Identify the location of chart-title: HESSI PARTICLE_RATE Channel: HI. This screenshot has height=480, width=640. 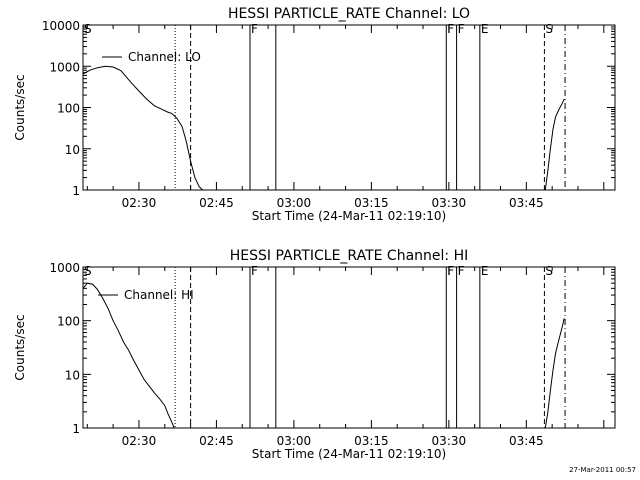
(349, 256).